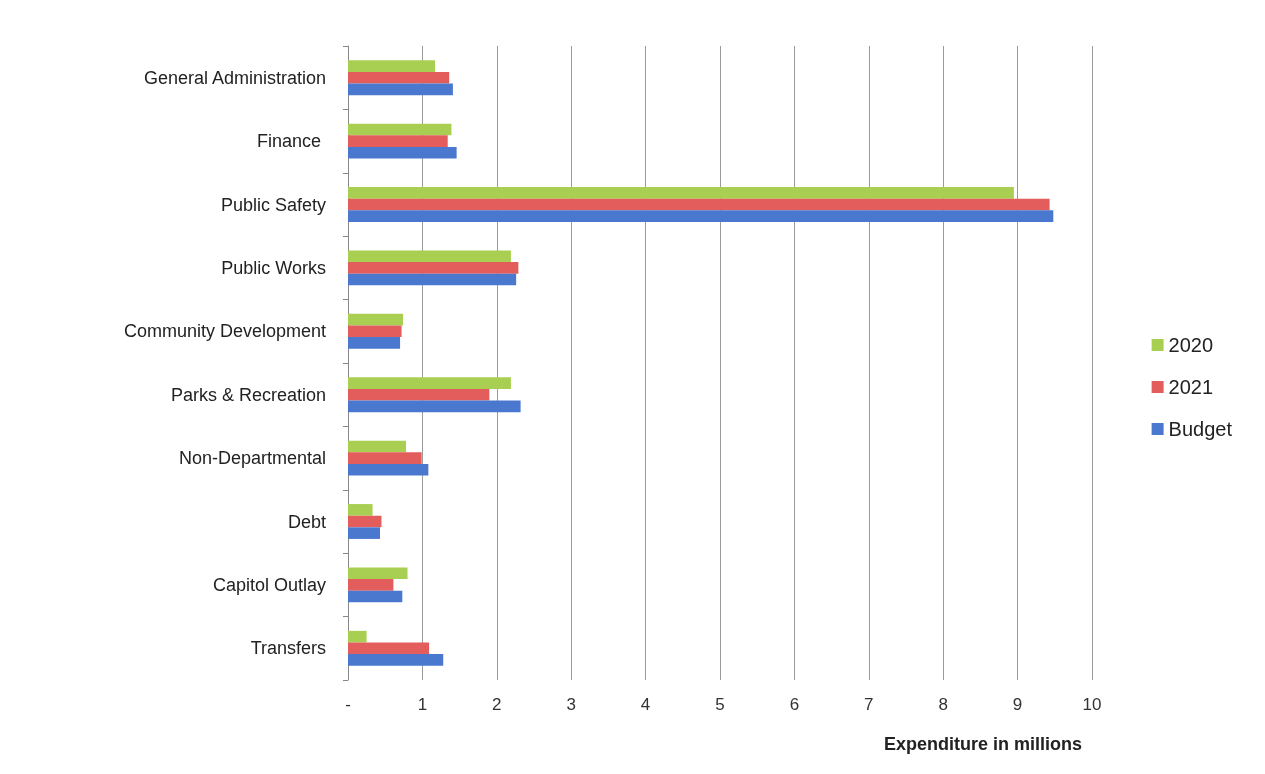 The image size is (1265, 774). What do you see at coordinates (943, 704) in the screenshot?
I see `x-tick-label: 8` at bounding box center [943, 704].